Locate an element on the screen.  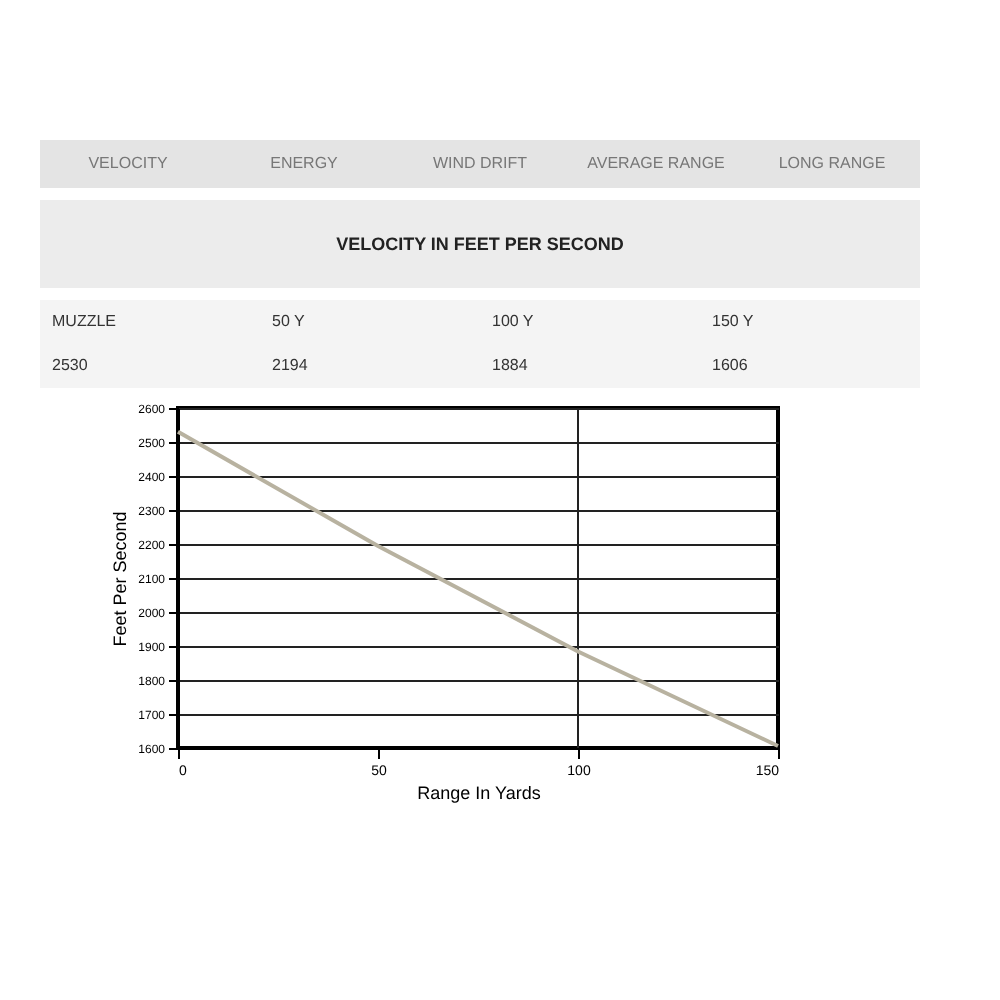
text: WIND DRIFT is located at coordinates (480, 163).